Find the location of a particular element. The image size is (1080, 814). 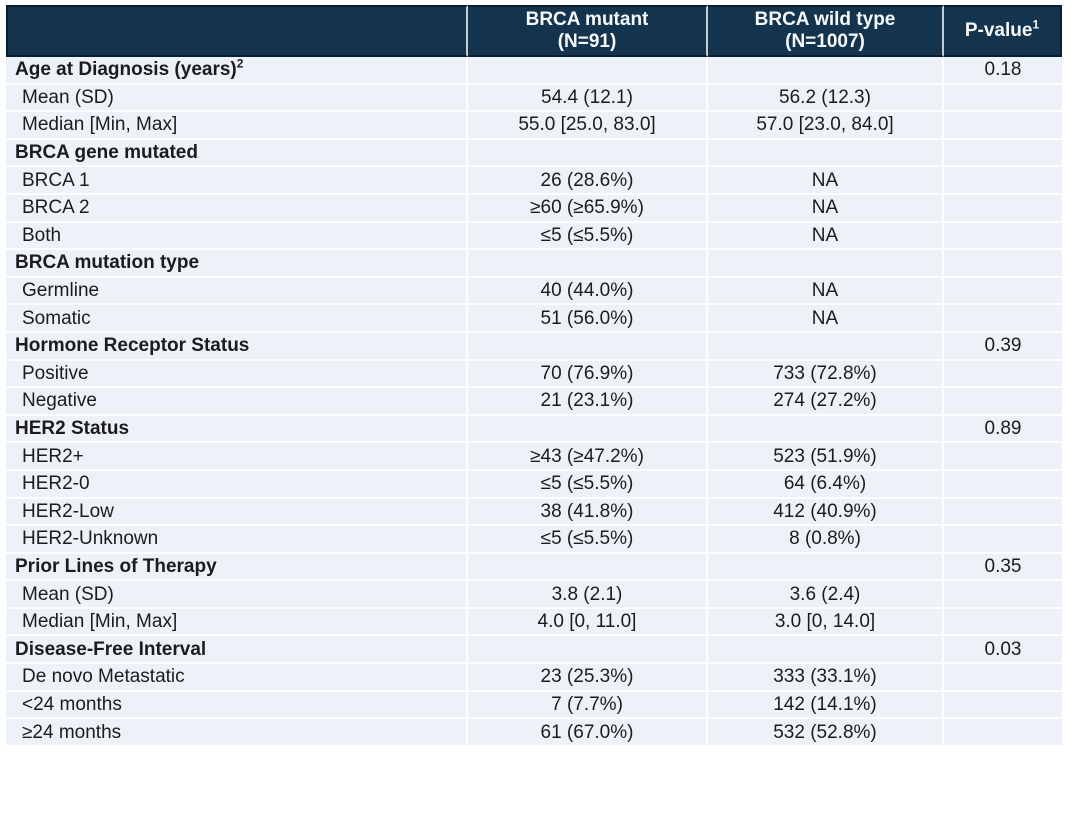

brca-wildtype-value-cell: 532 (52.8%) is located at coordinates (826, 733).